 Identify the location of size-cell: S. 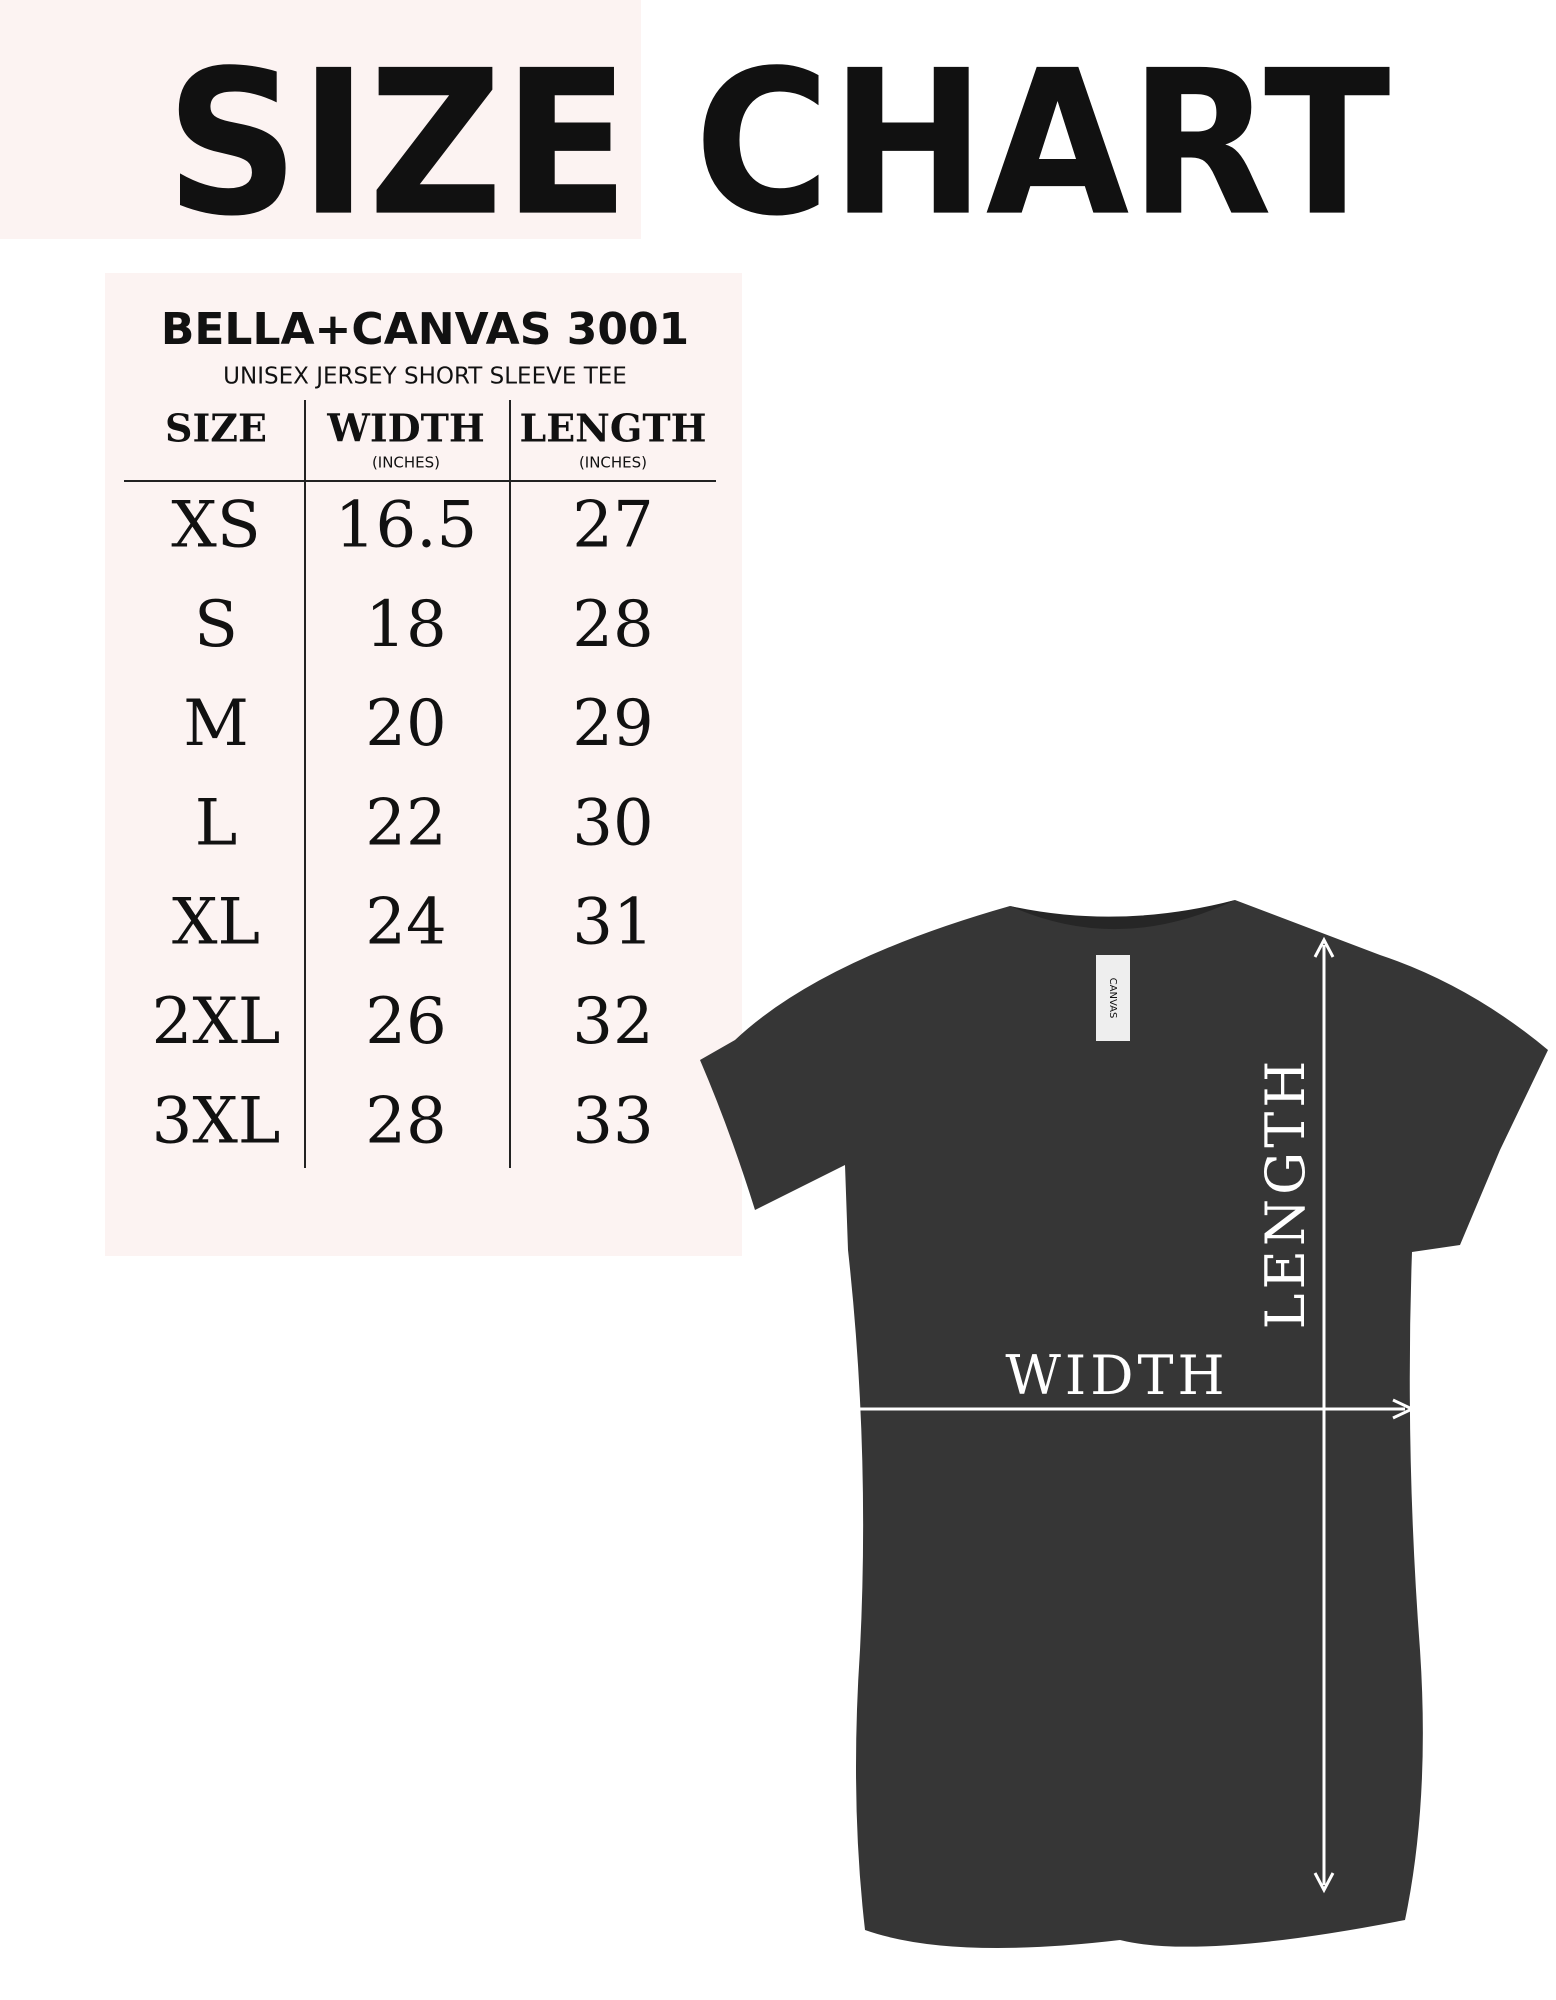
(216, 625).